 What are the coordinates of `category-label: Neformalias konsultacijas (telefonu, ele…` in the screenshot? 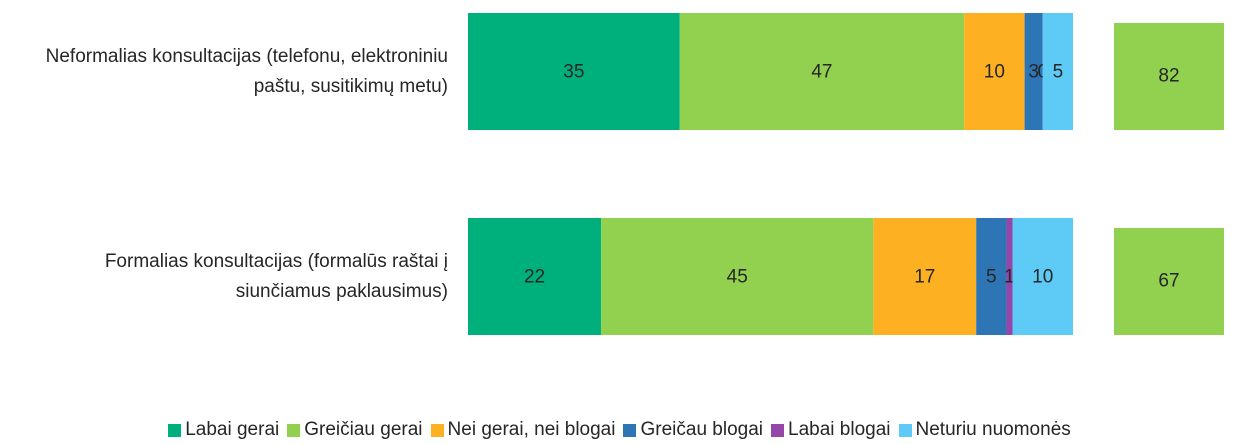 It's located at (246, 71).